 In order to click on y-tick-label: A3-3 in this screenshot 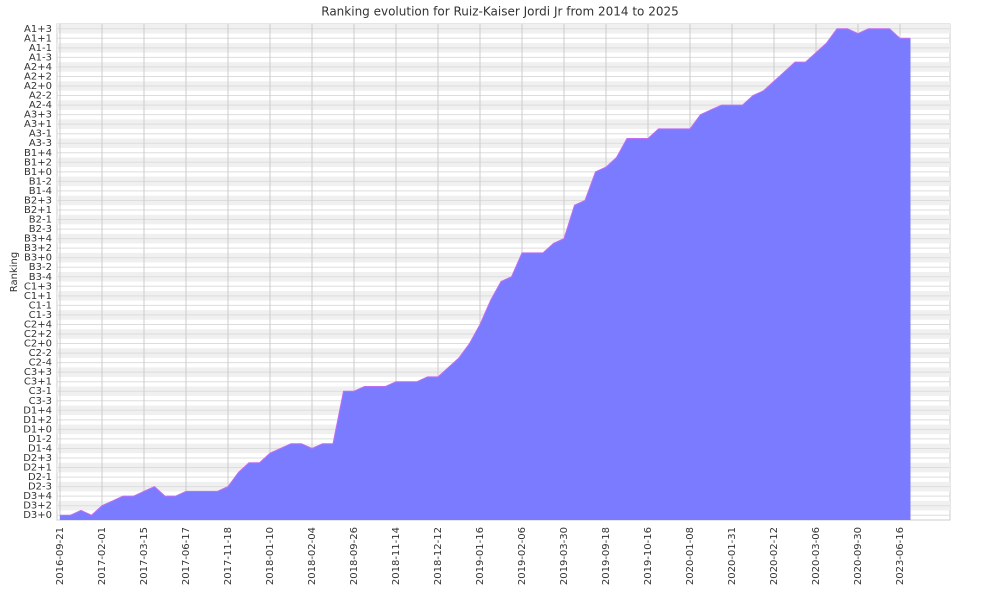, I will do `click(40, 143)`.